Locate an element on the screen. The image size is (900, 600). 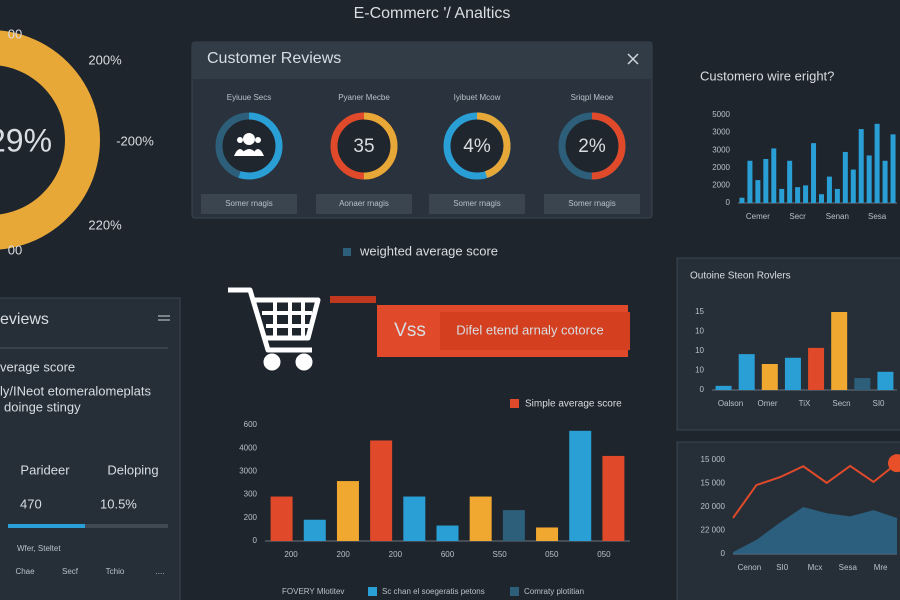
x-tick-label: Cenon is located at coordinates (750, 567).